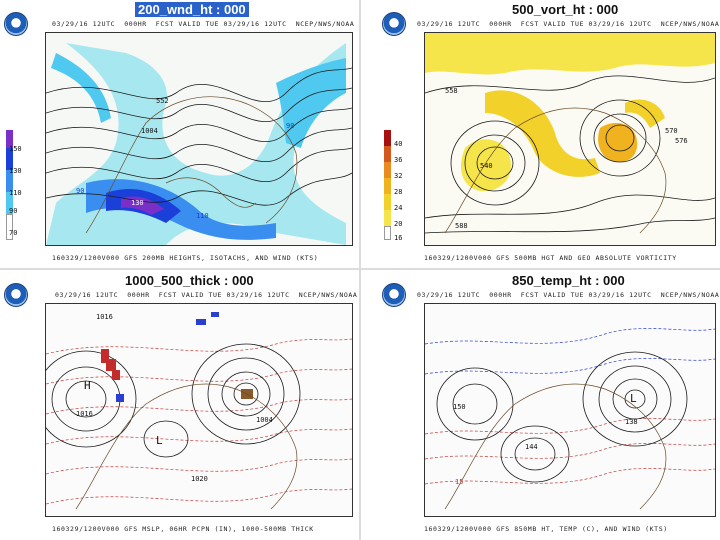  What do you see at coordinates (398, 144) in the screenshot?
I see `colorbar-label: 40` at bounding box center [398, 144].